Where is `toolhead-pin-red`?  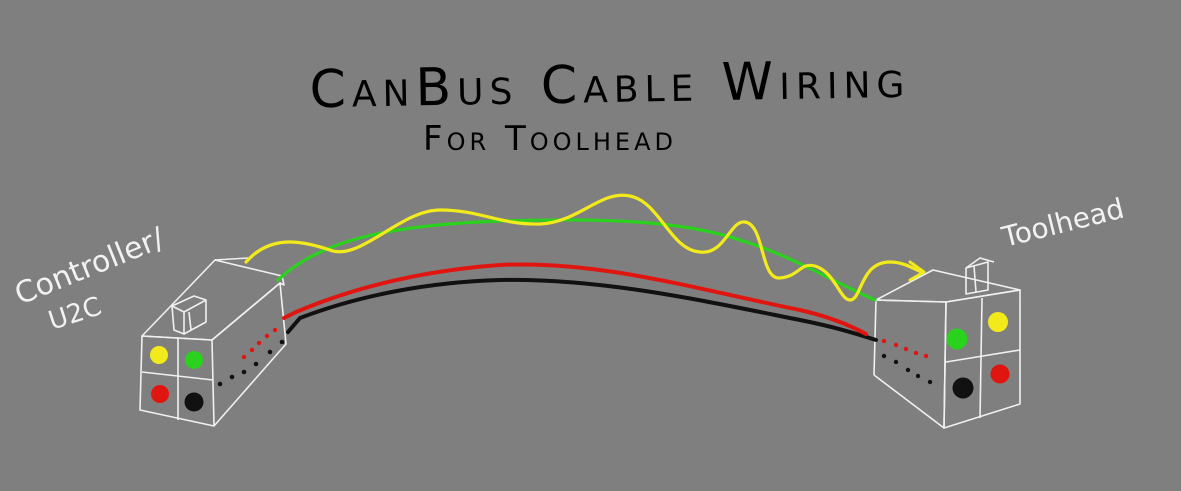 toolhead-pin-red is located at coordinates (1000, 374).